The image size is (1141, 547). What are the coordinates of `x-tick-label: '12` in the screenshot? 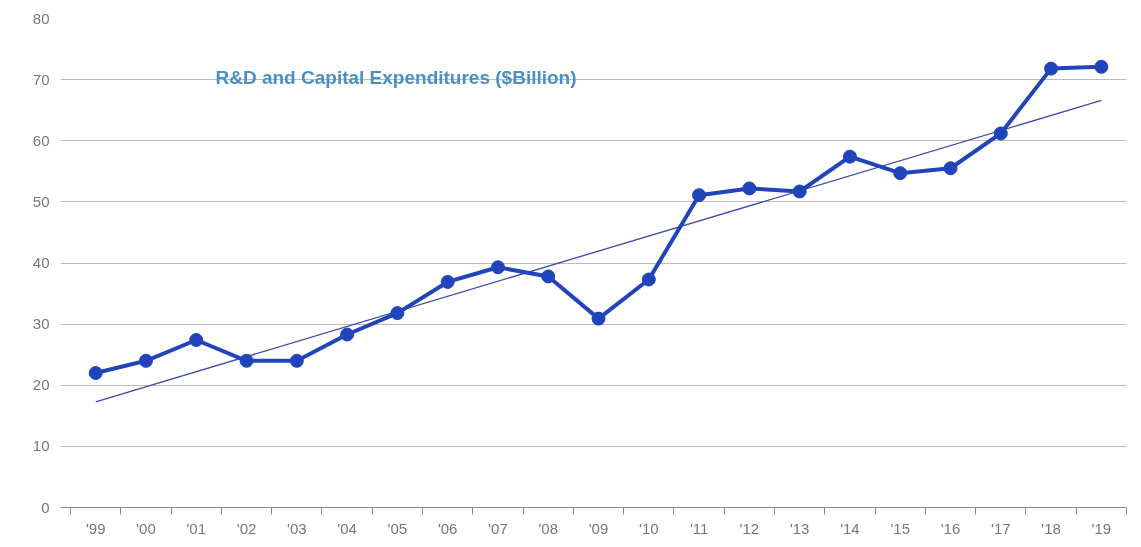 It's located at (749, 528).